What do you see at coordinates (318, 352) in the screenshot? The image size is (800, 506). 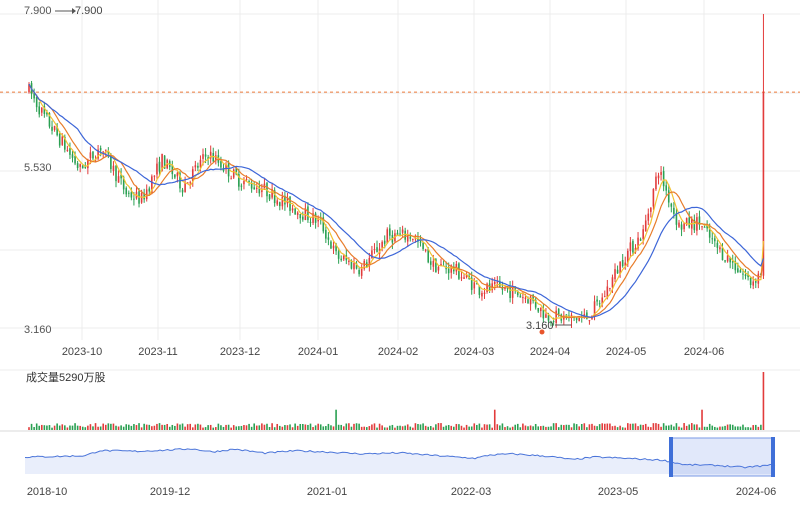 I see `x-tick-label: 2024-01` at bounding box center [318, 352].